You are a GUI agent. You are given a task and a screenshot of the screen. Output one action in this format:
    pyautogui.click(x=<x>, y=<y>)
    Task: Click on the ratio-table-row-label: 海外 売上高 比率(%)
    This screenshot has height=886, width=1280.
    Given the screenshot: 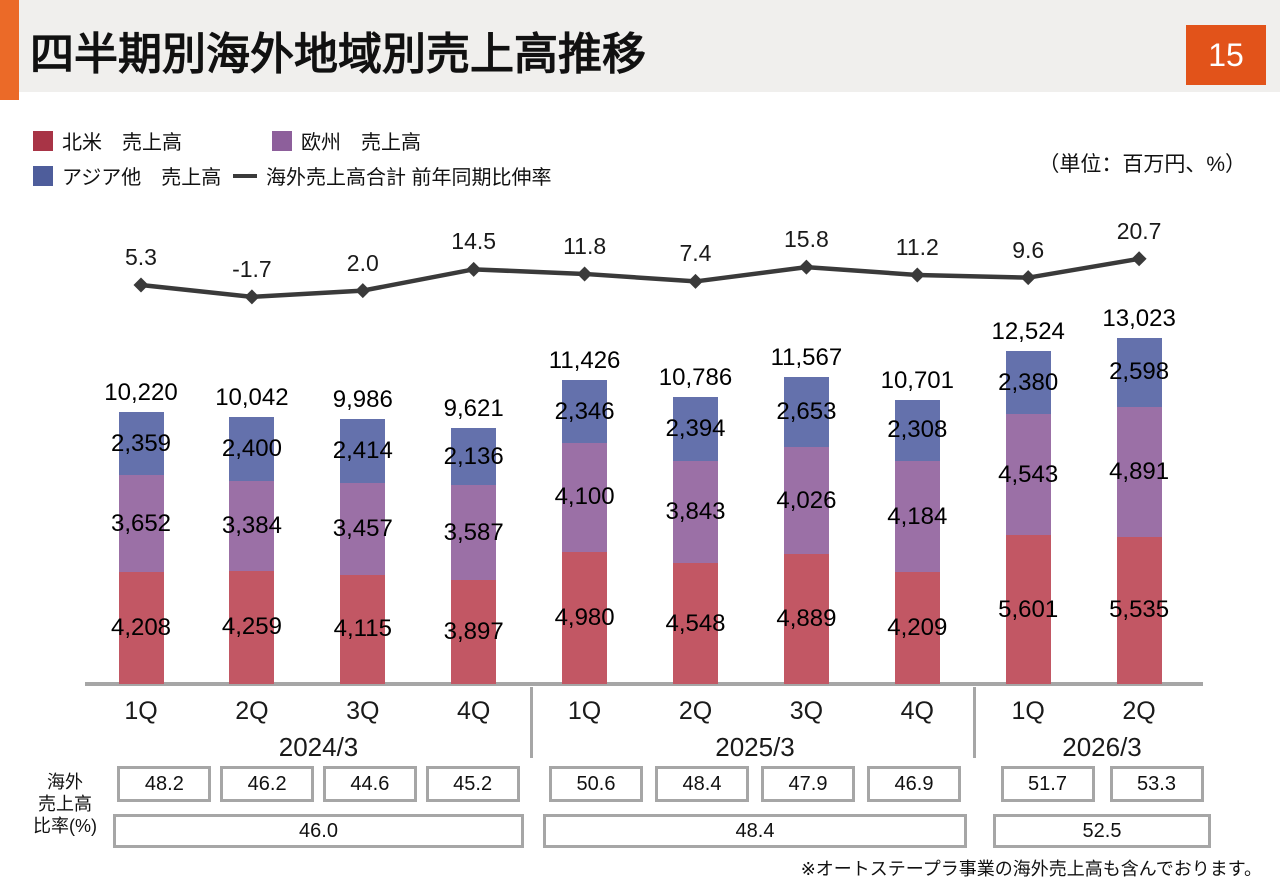 What is the action you would take?
    pyautogui.click(x=65, y=804)
    